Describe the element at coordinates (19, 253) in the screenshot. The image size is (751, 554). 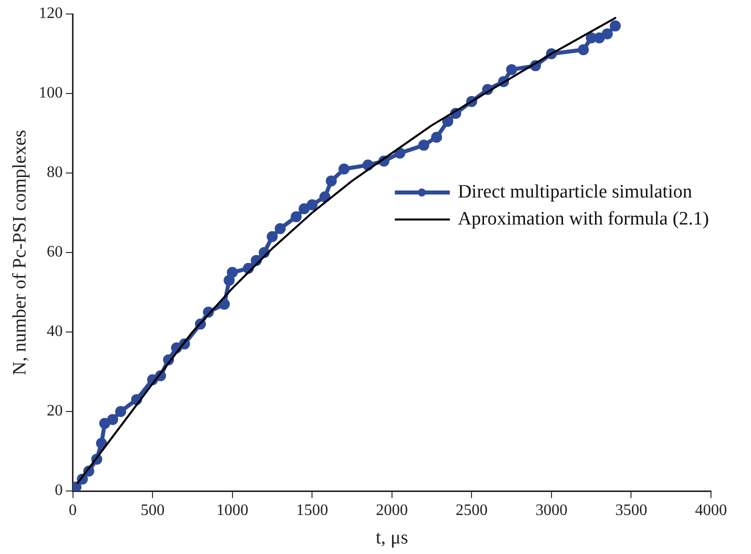
I see `y-axis-title: N, number of Pc-PSI complexes` at that location.